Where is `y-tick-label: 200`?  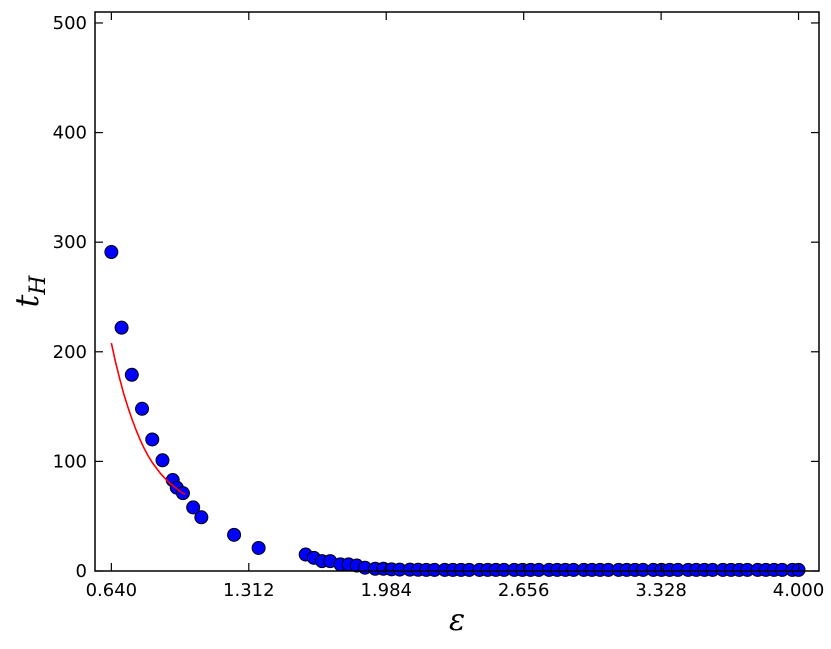
y-tick-label: 200 is located at coordinates (70, 352).